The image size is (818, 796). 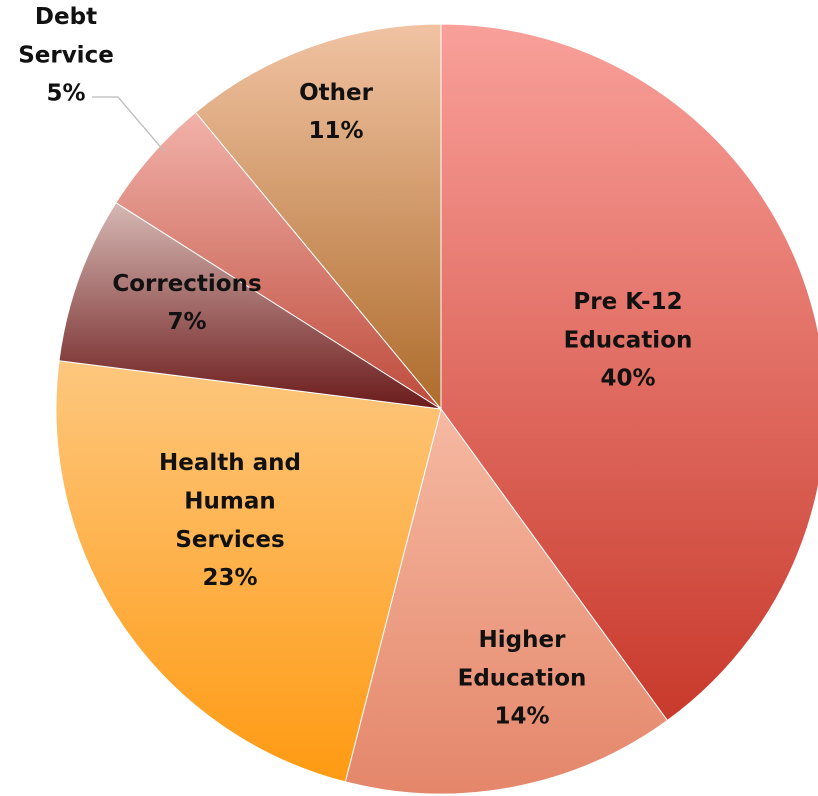 I want to click on value-label: 14%, so click(x=521, y=717).